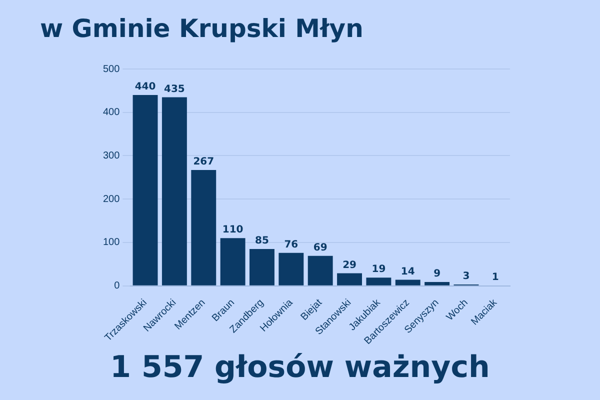  What do you see at coordinates (300, 367) in the screenshot?
I see `text: 1 557 głosów ważnych` at bounding box center [300, 367].